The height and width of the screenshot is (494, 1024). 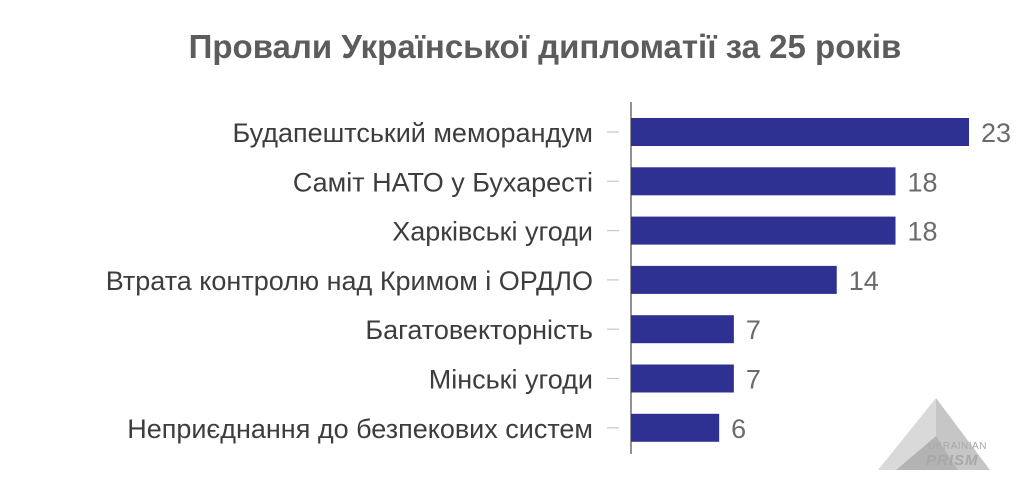 I want to click on data-label: 14, so click(x=864, y=281).